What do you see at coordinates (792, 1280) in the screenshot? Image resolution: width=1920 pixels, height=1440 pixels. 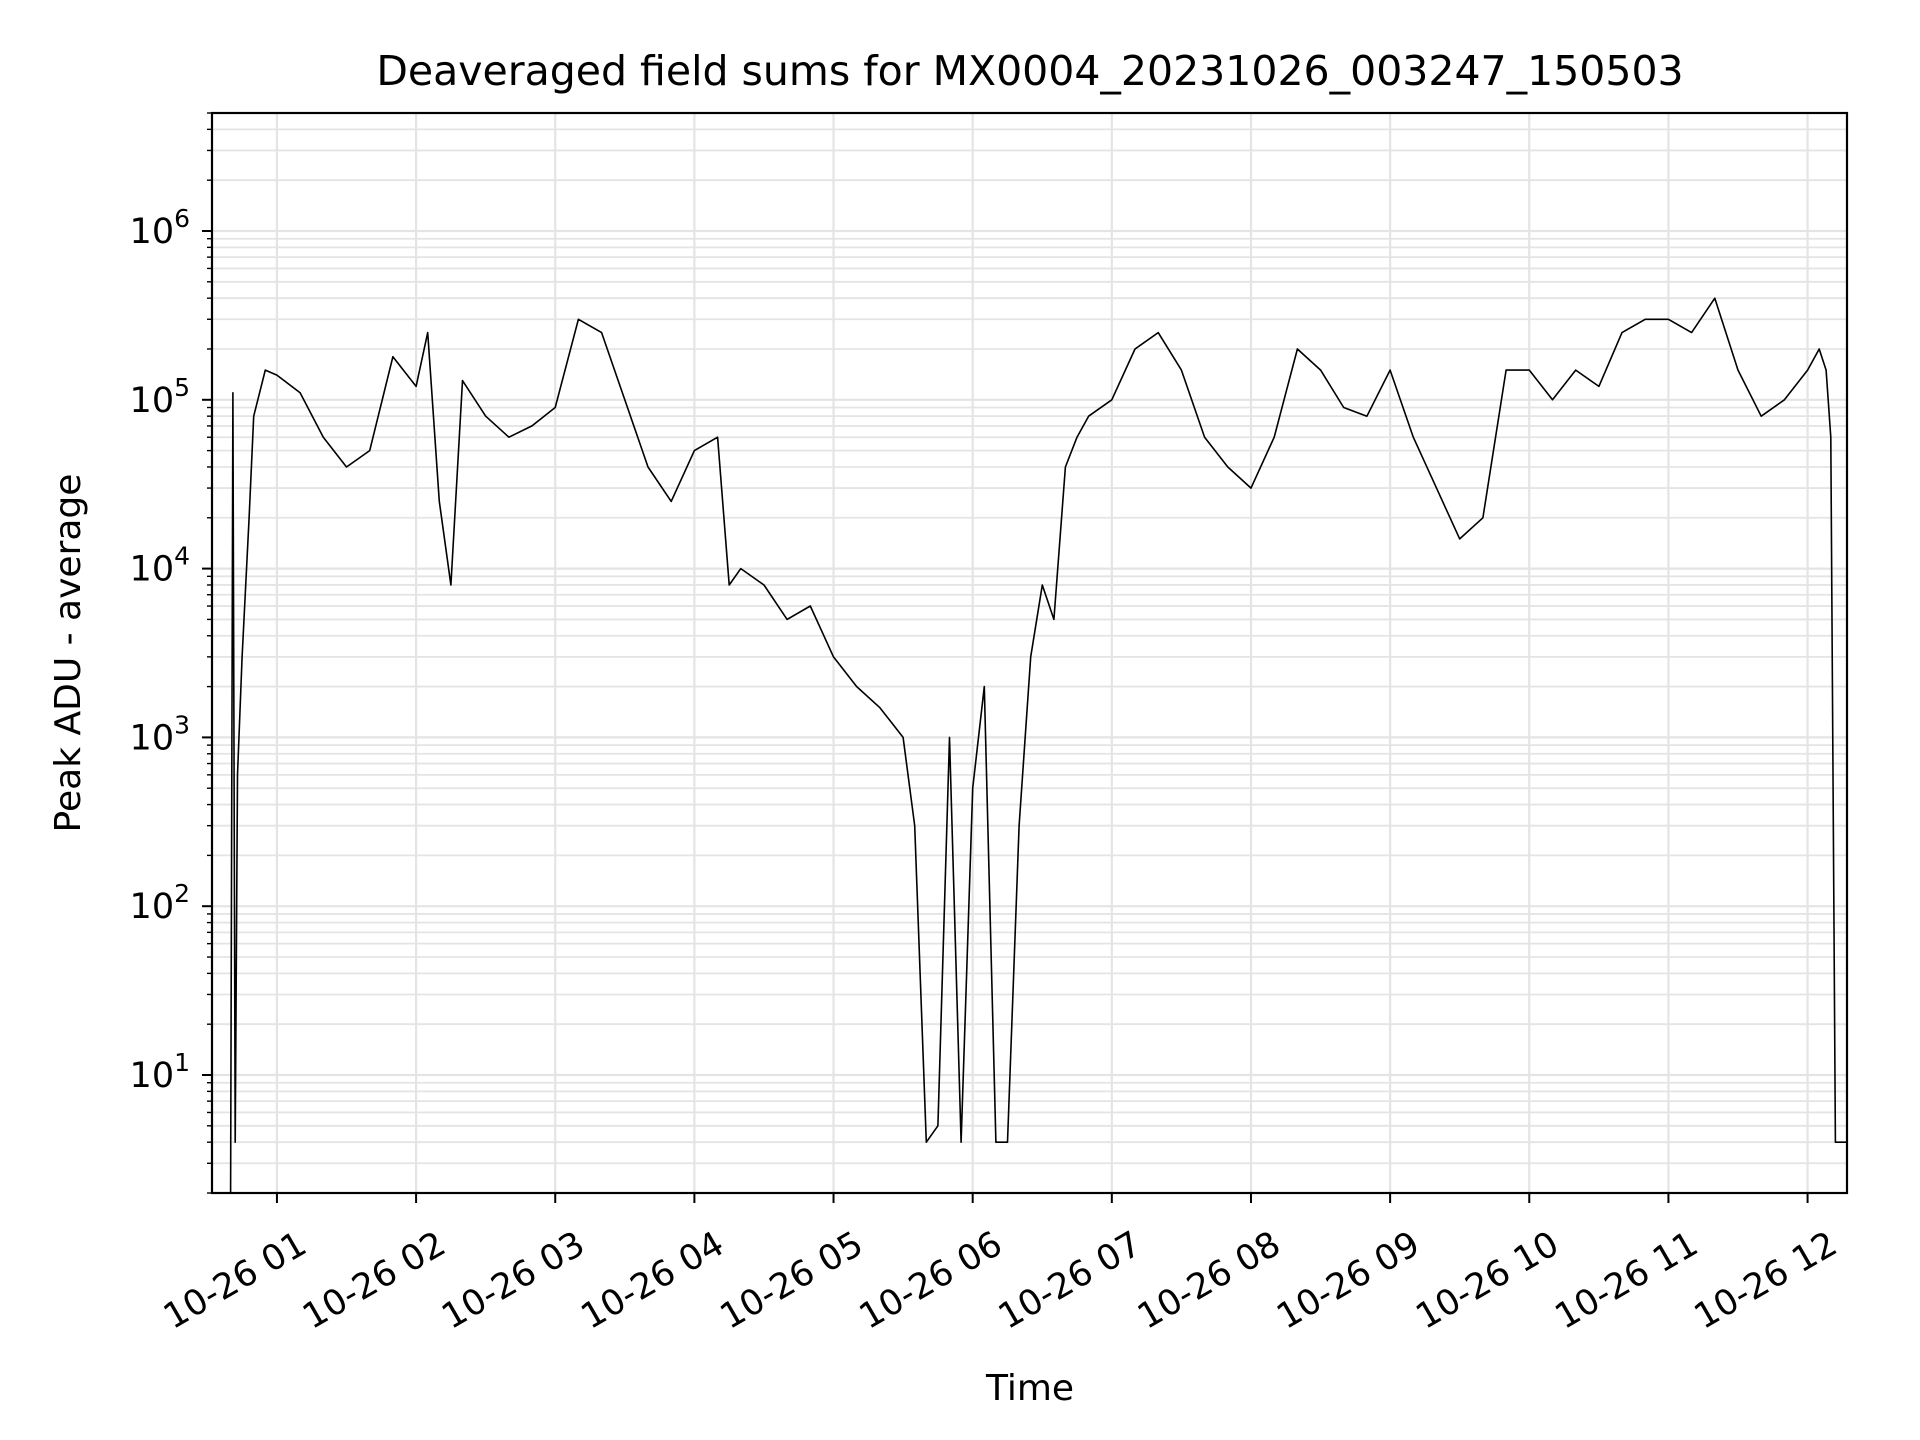 I see `x-tick-label: 10-26 05` at bounding box center [792, 1280].